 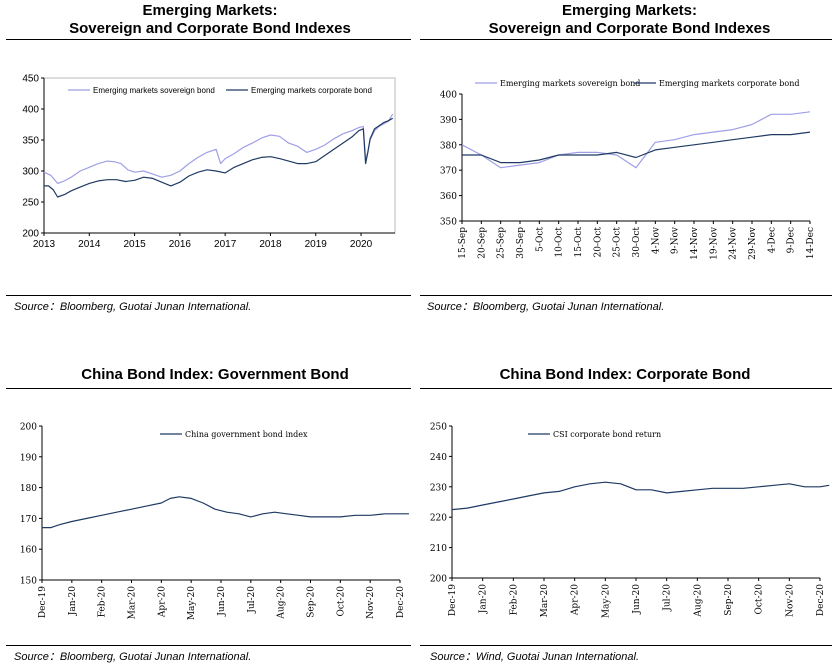 I want to click on y-tick-label: 380, so click(x=448, y=146).